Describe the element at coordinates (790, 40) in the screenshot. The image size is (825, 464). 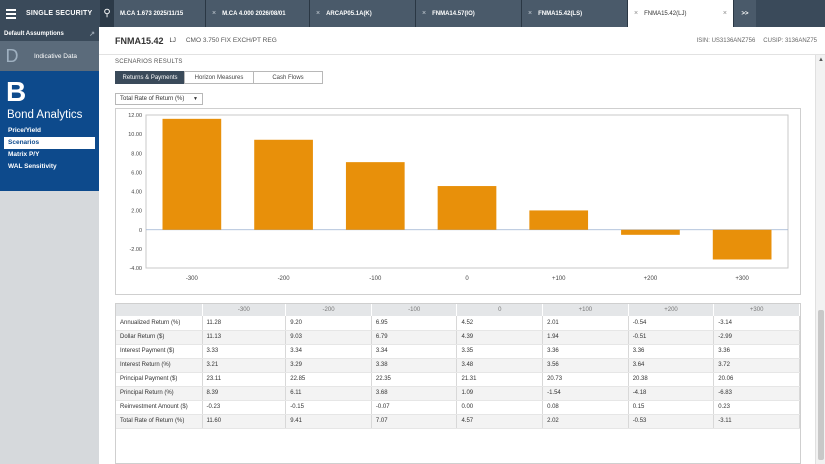
I see `cusip-label: CUSIP: 3136ANZ75` at that location.